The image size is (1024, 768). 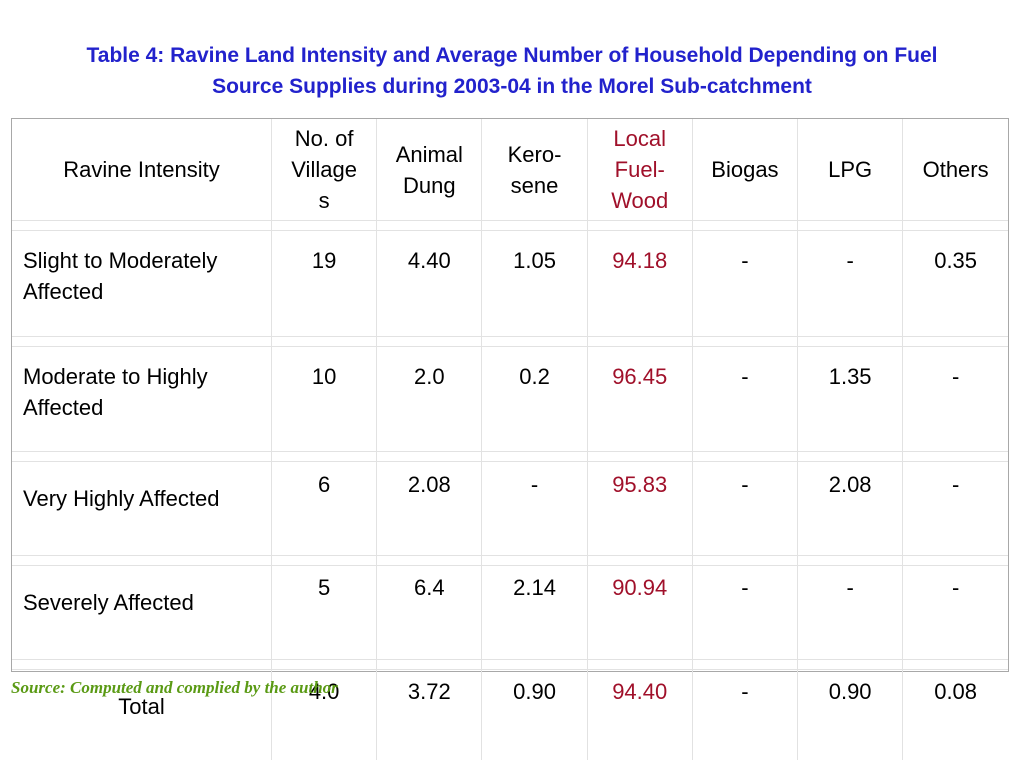 I want to click on header-text: Others, so click(x=955, y=169).